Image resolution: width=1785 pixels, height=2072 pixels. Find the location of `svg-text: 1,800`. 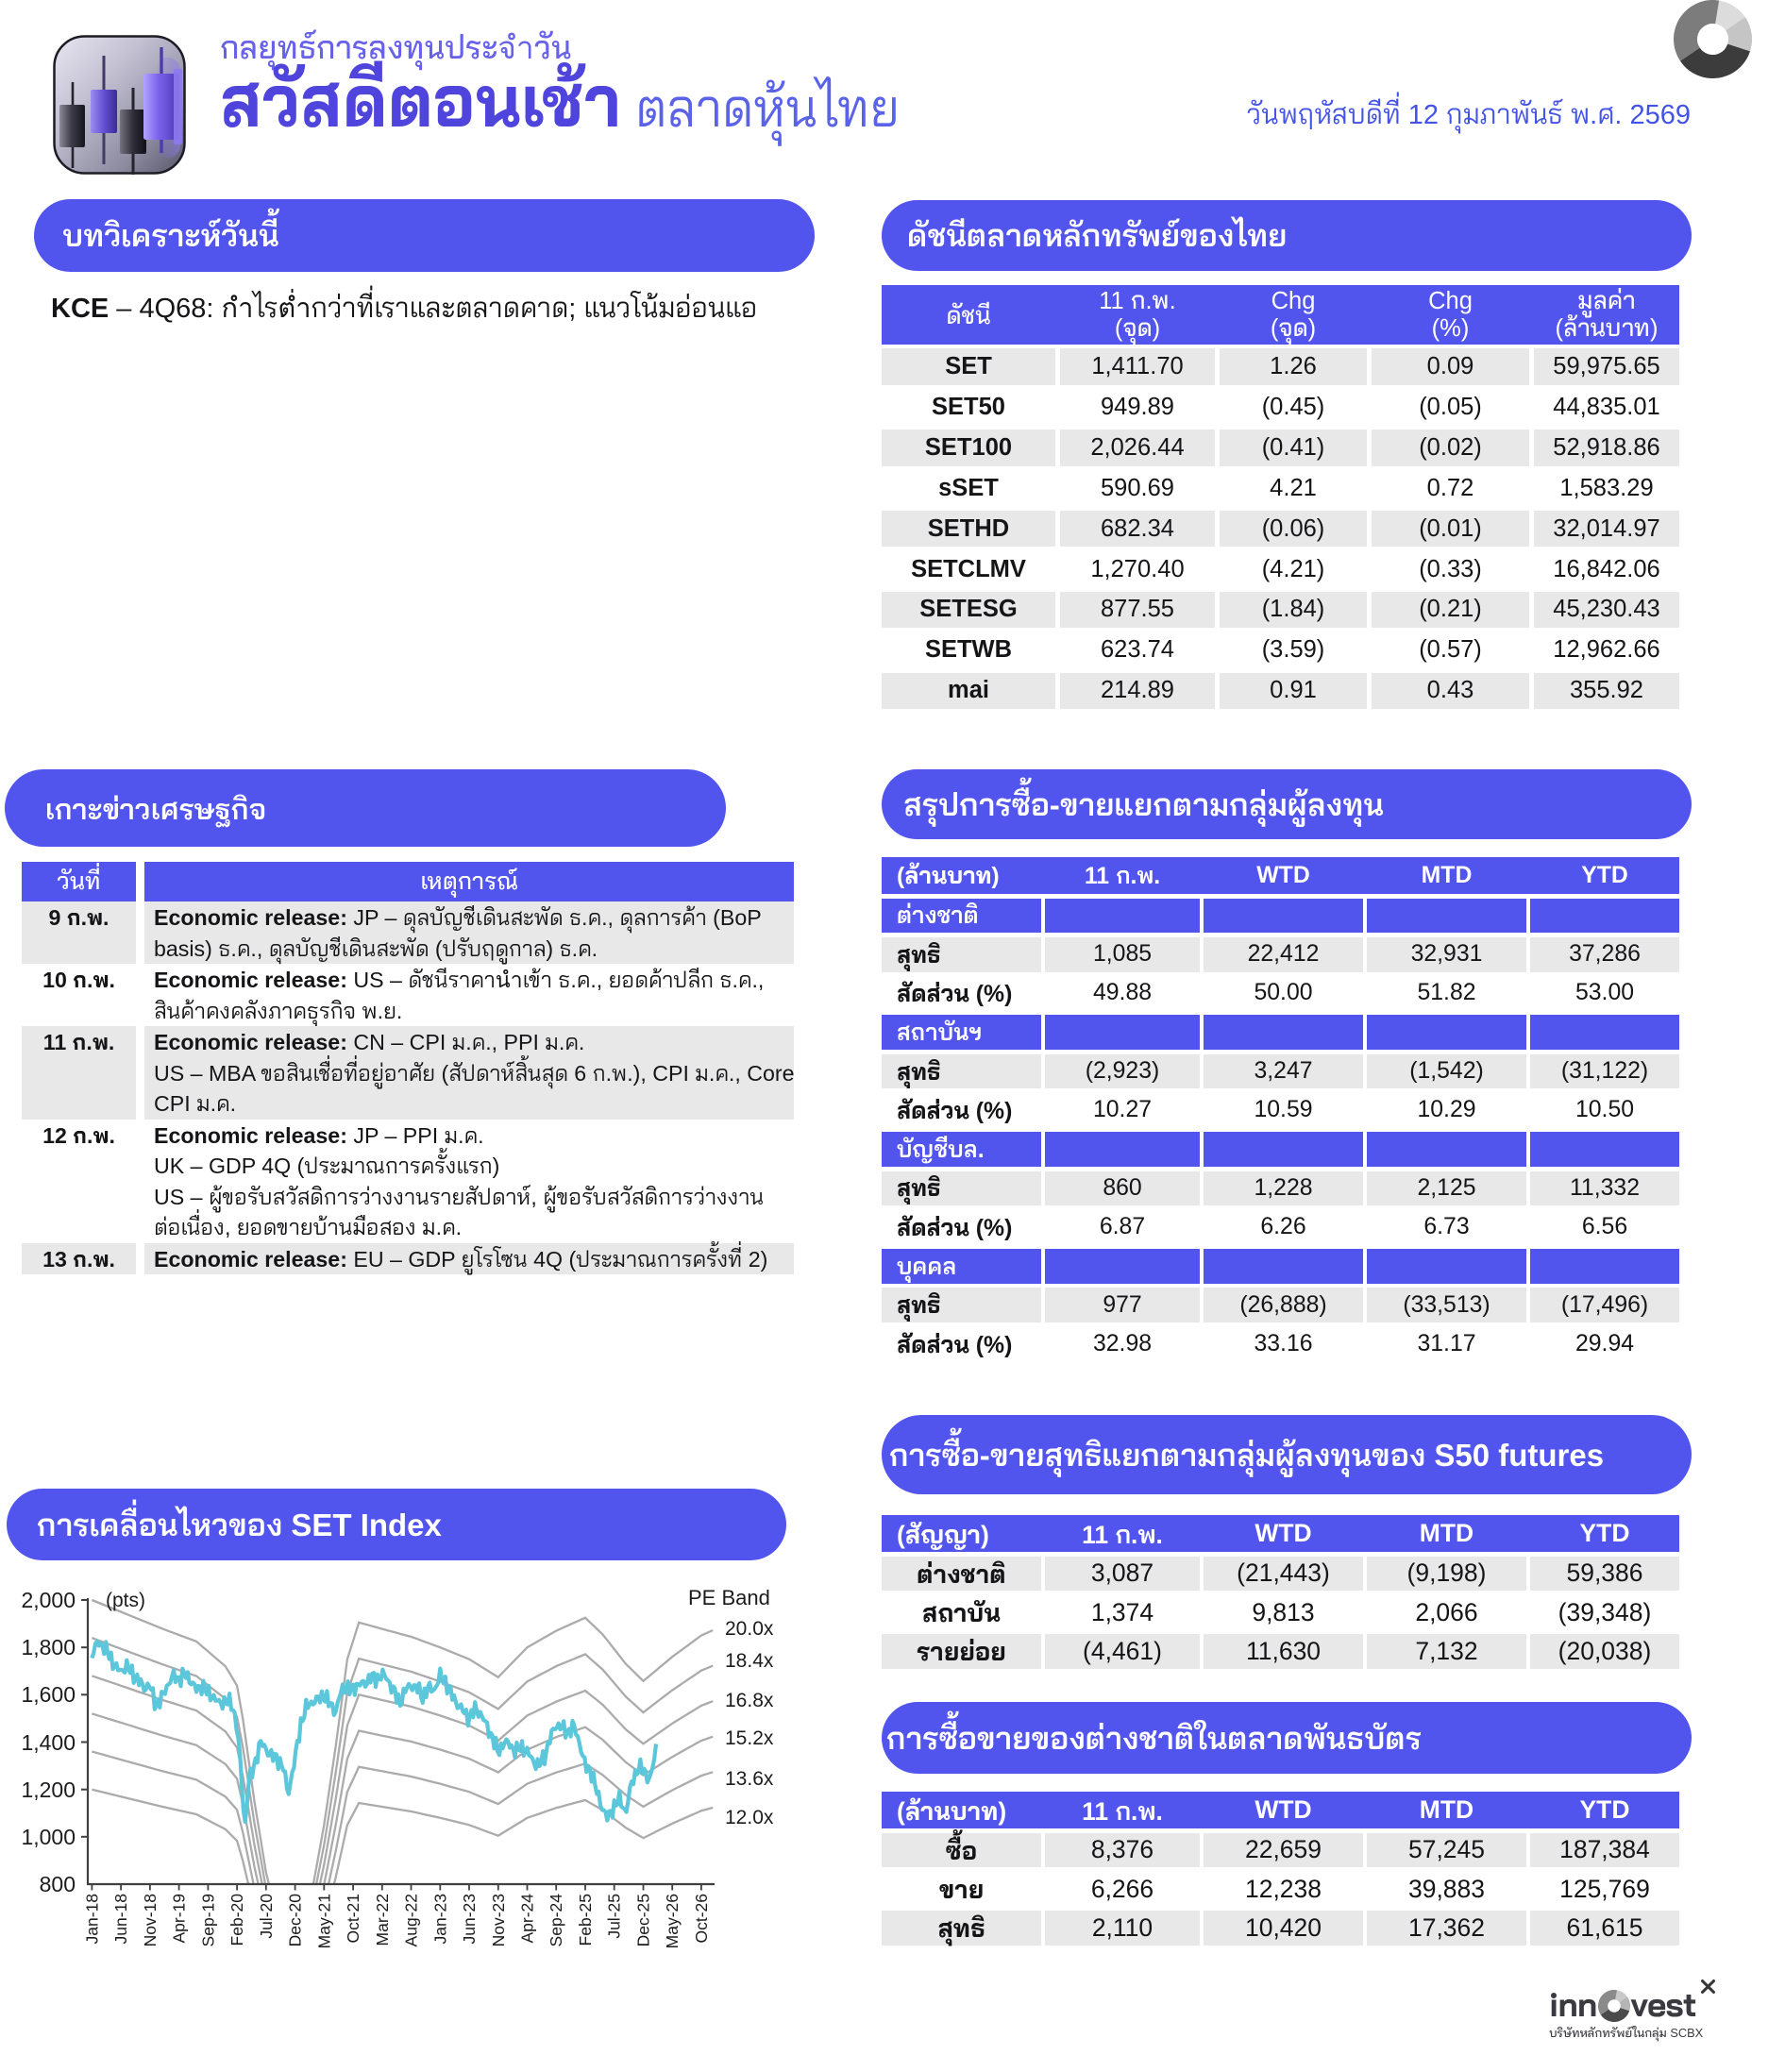

svg-text: 1,800 is located at coordinates (48, 1647).